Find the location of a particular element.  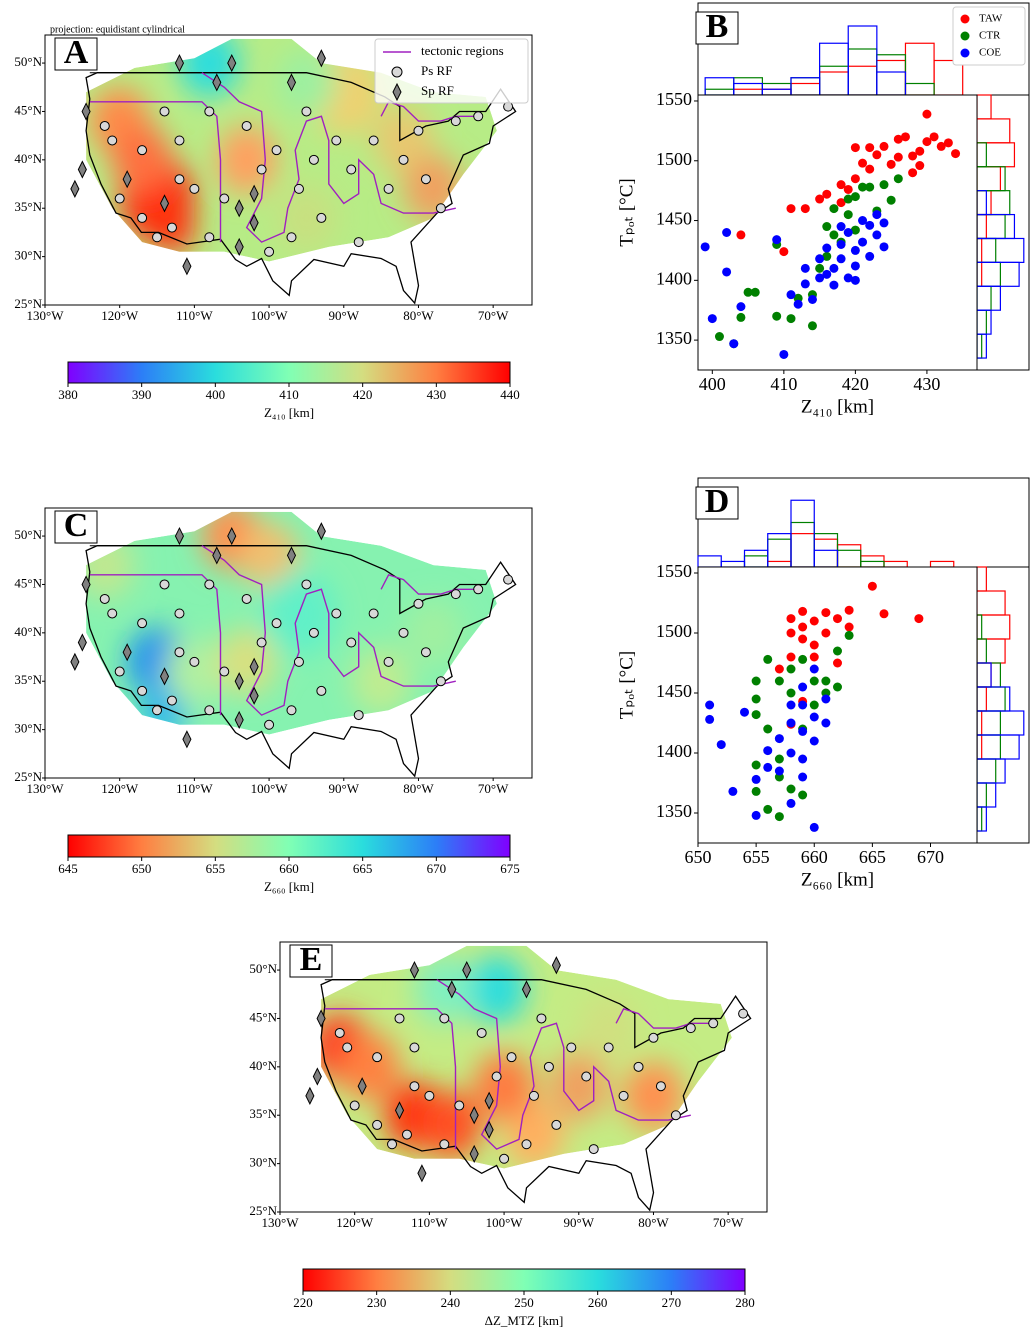

y-tick-label: 35°N is located at coordinates (263, 1113).